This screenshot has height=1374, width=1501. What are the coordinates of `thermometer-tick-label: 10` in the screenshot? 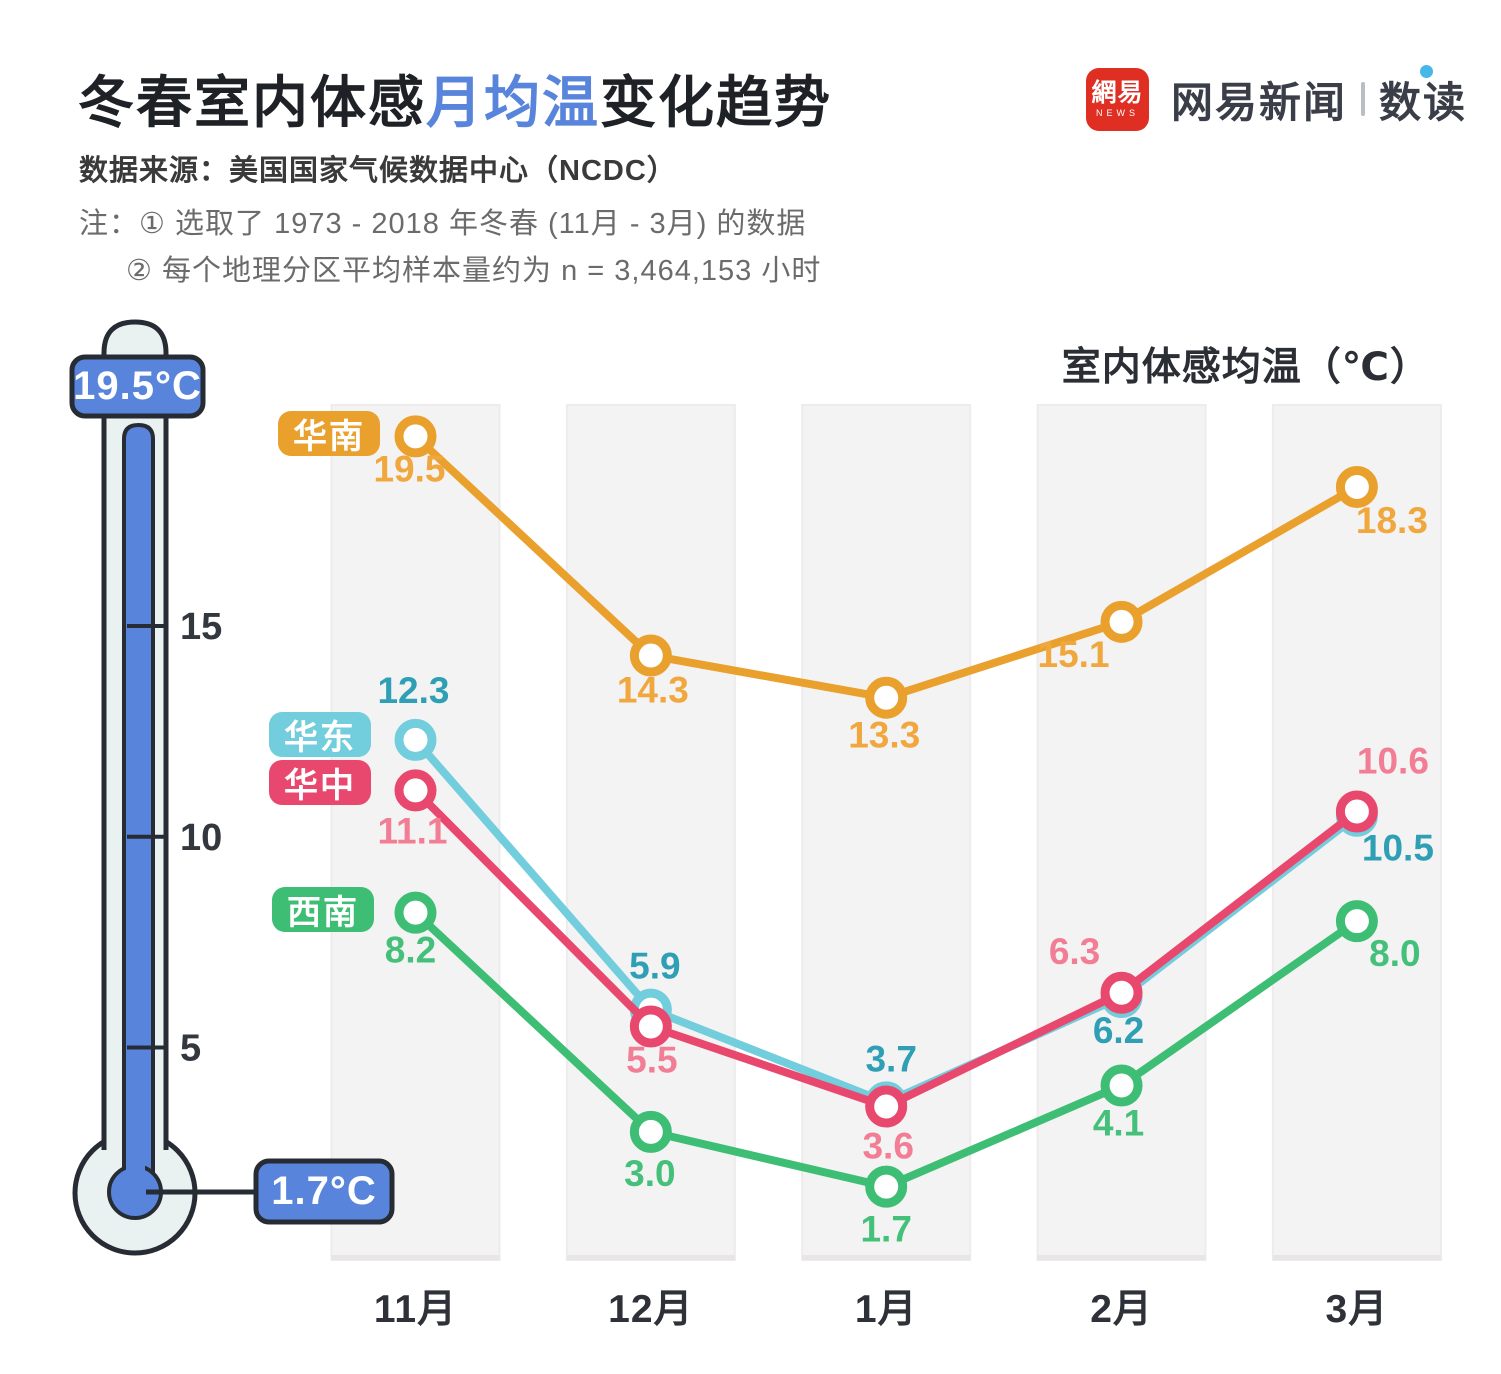 It's located at (201, 838).